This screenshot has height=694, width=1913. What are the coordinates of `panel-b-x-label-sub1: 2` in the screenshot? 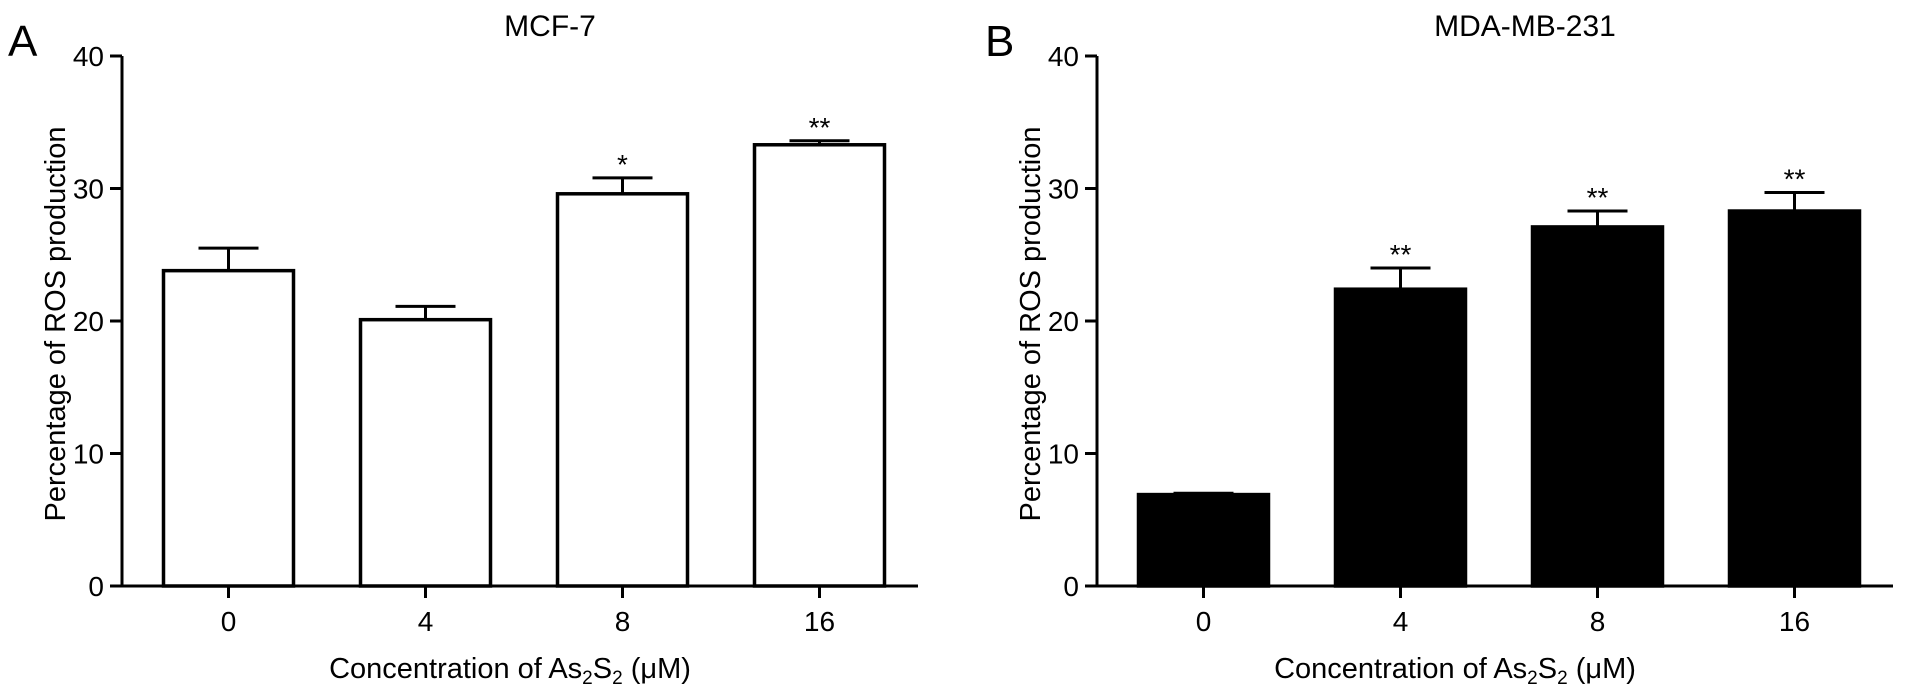 It's located at (1532, 678).